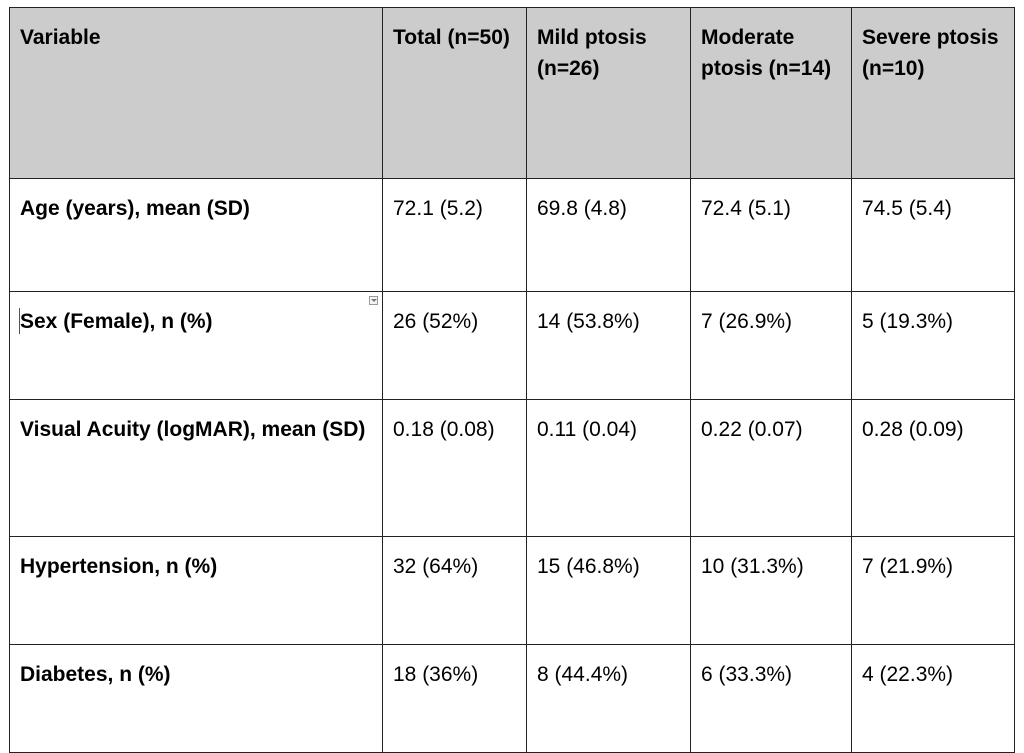 The width and height of the screenshot is (1024, 753). I want to click on table-cell: 0.11 (0.04), so click(608, 468).